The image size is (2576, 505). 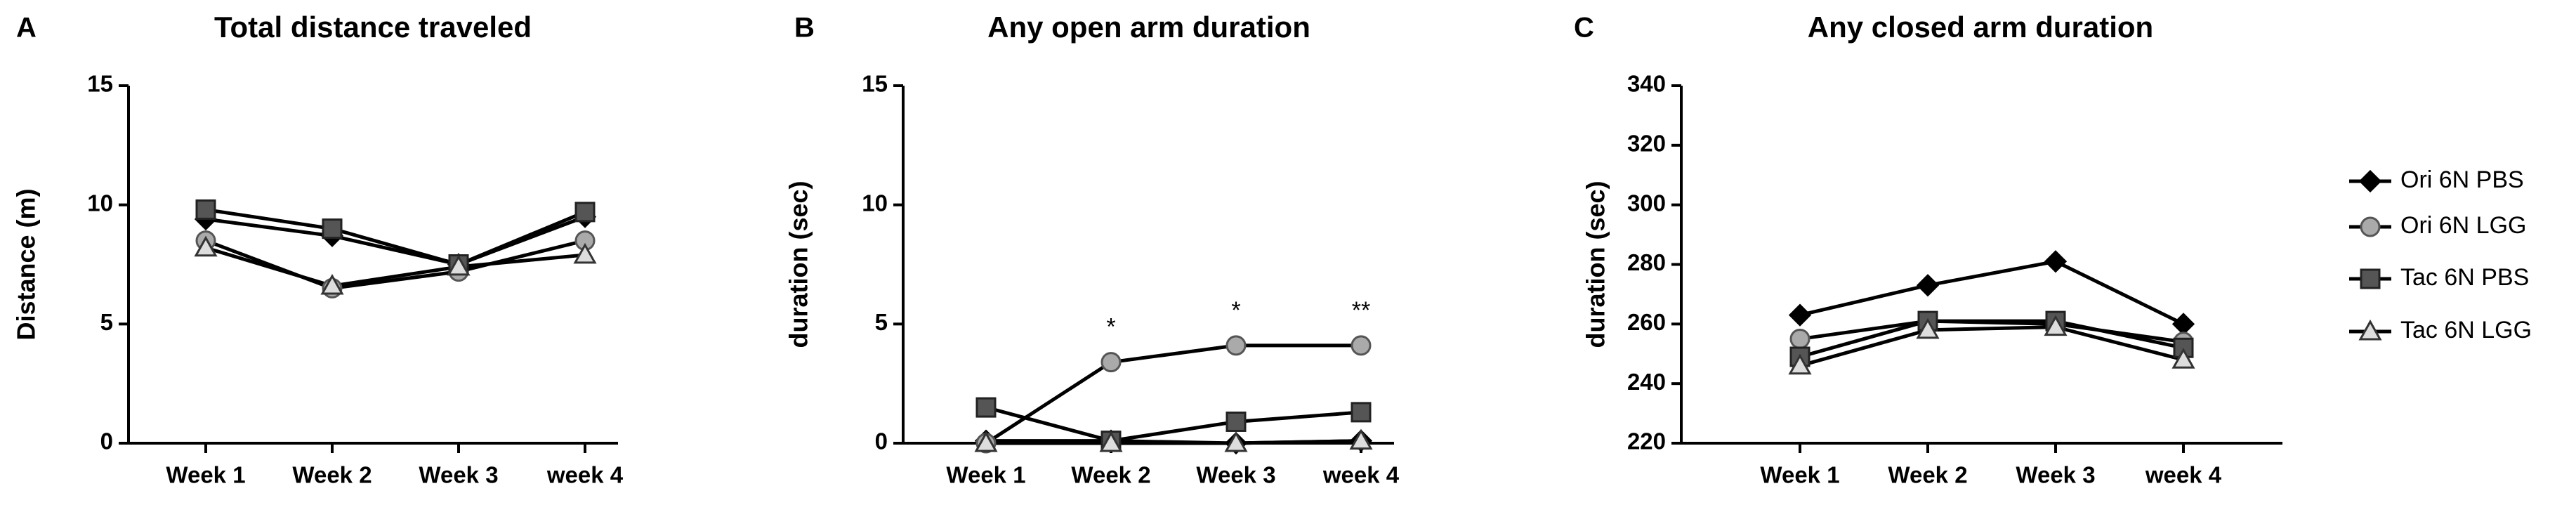 What do you see at coordinates (1980, 27) in the screenshot?
I see `chart-title: Any closed arm duration` at bounding box center [1980, 27].